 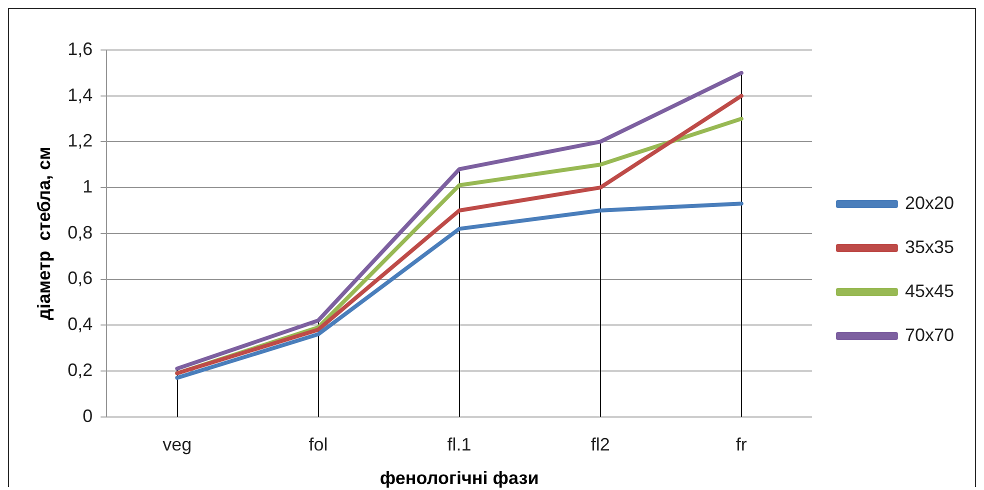 I want to click on legend-label: 70x70, so click(x=929, y=334).